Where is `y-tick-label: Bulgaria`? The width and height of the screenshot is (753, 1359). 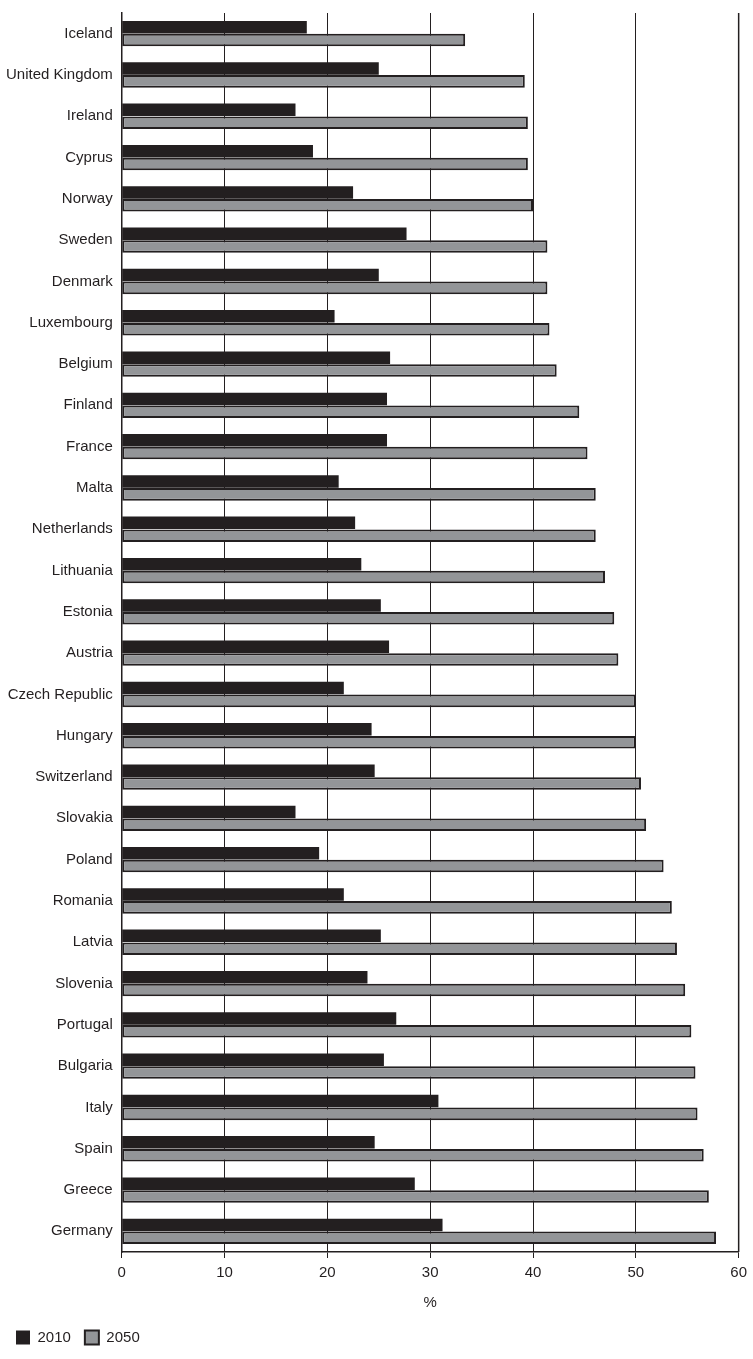 y-tick-label: Bulgaria is located at coordinates (85, 1065).